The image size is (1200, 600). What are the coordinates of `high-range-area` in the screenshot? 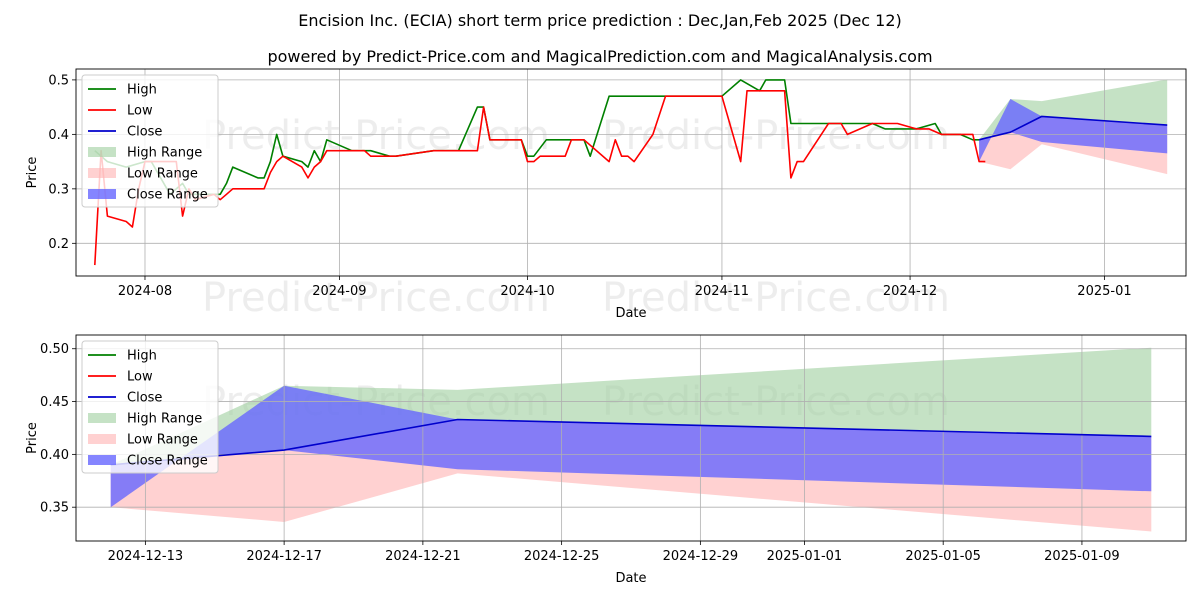 It's located at (1073, 109).